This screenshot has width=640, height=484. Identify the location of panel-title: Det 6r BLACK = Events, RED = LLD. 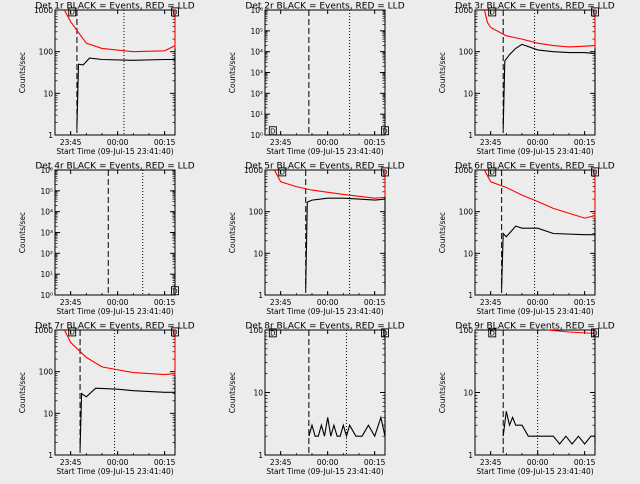
(534, 167).